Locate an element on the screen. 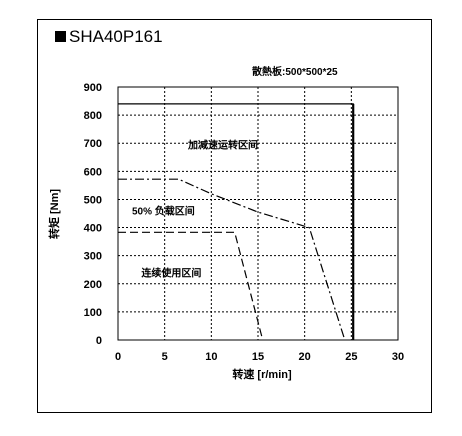  chart-title-row: SHA40P161 is located at coordinates (109, 37).